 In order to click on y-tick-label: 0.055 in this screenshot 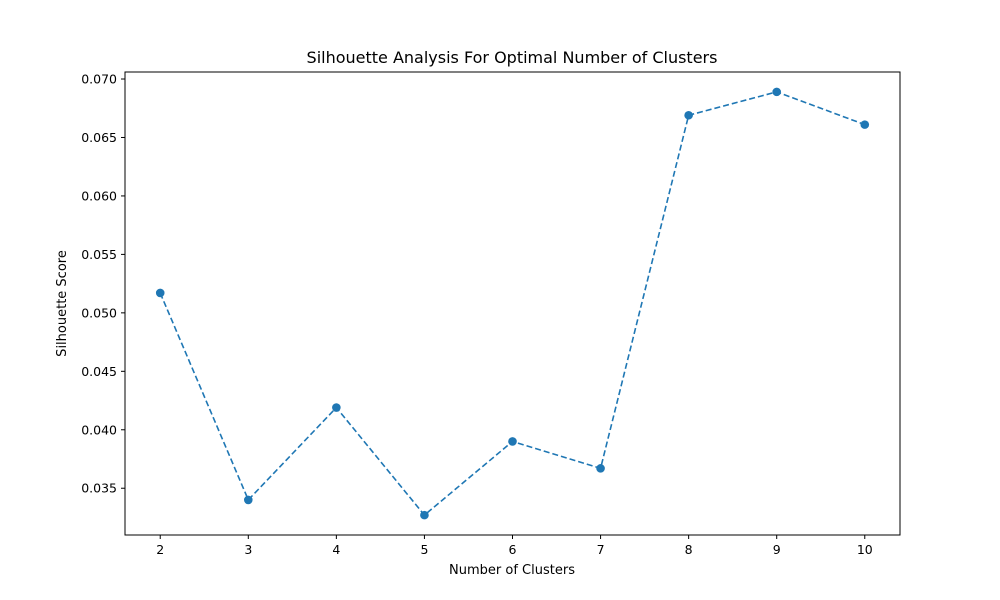, I will do `click(99, 254)`.